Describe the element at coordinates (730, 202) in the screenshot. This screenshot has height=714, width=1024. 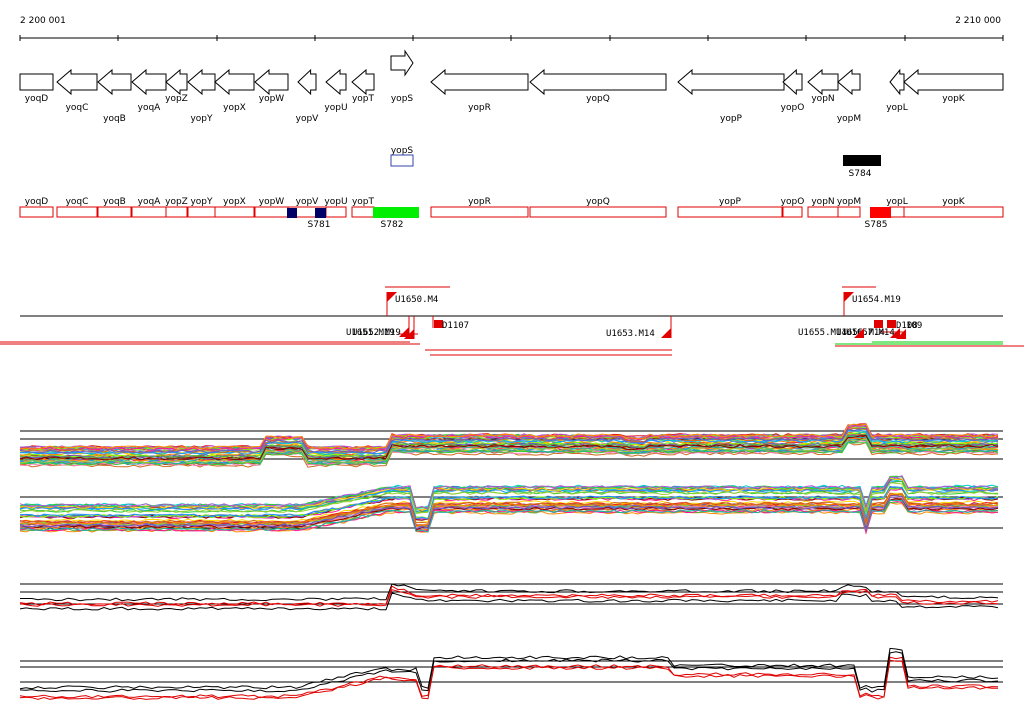
I see `segment-label-yopP: yopP` at that location.